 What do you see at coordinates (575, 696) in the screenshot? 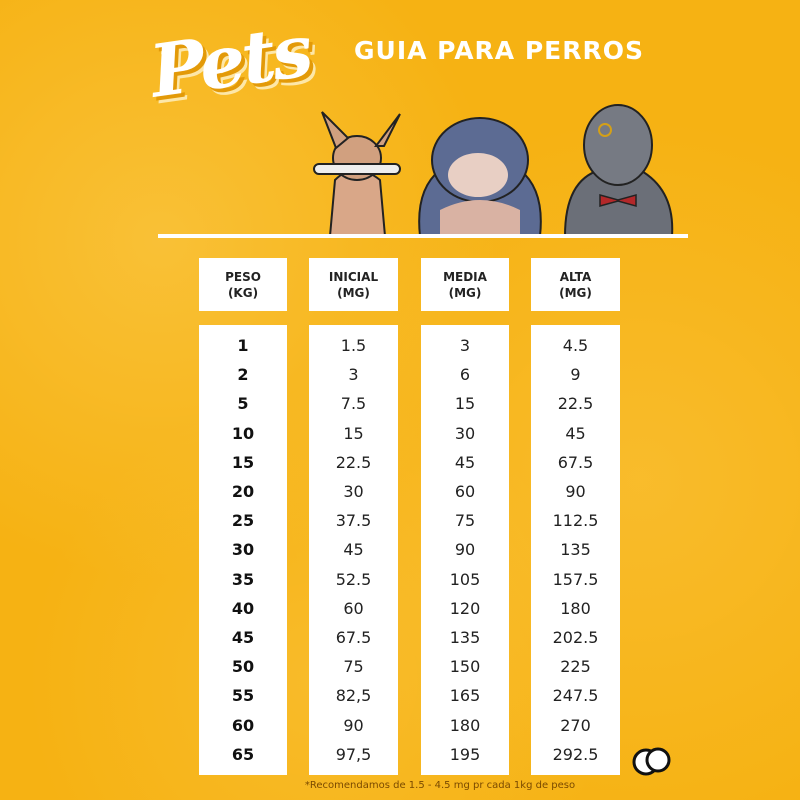
I see `table-cell: 247.5` at bounding box center [575, 696].